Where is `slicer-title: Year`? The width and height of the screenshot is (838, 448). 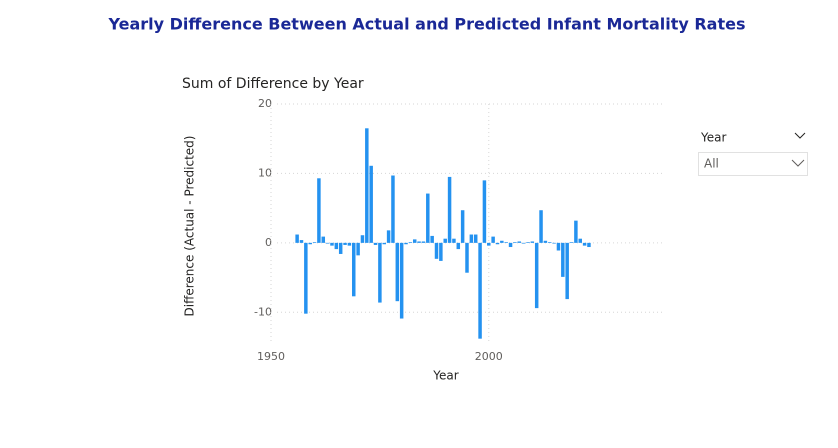 slicer-title: Year is located at coordinates (713, 138).